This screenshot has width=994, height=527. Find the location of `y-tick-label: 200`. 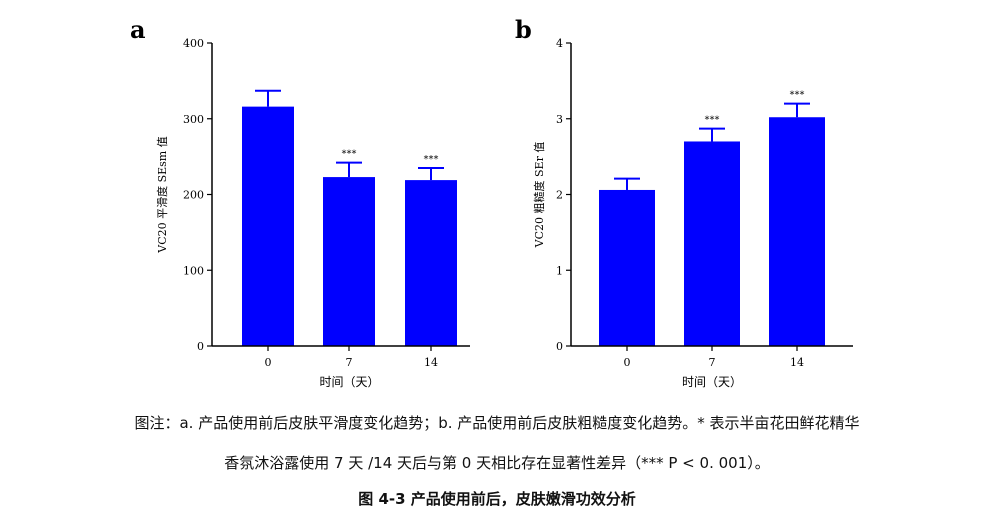

y-tick-label: 200 is located at coordinates (193, 195).